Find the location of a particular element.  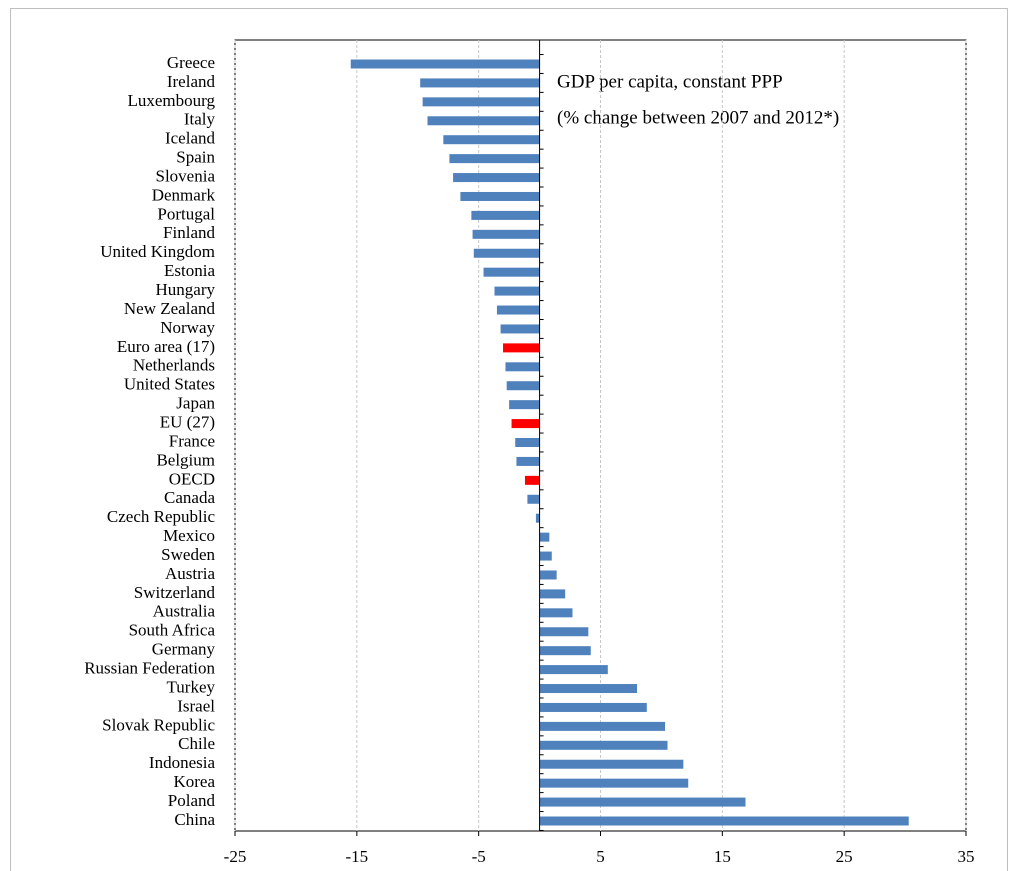

y-tick-label: EU (27) is located at coordinates (187, 421).